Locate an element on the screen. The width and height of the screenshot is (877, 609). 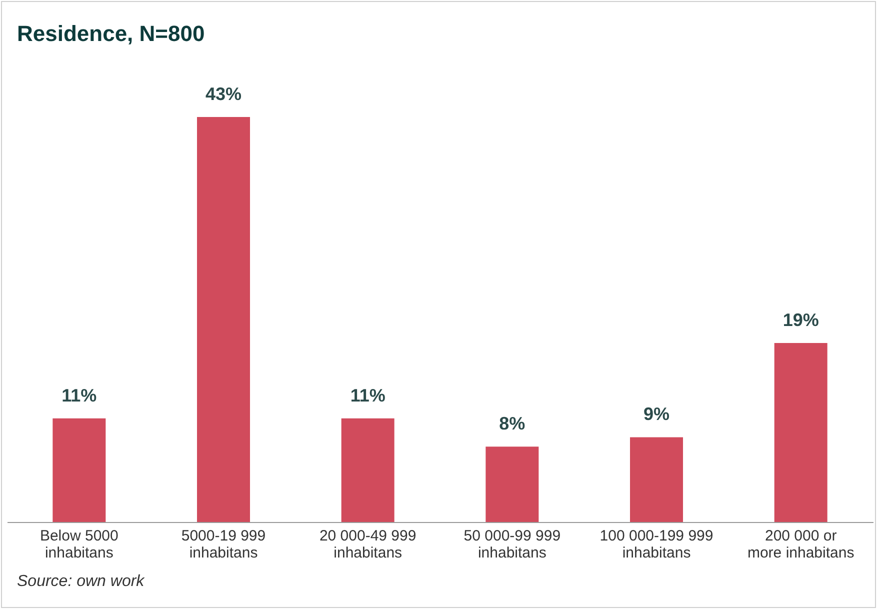
x-tick-label: 100 000-199 999 inhabitans is located at coordinates (657, 545).